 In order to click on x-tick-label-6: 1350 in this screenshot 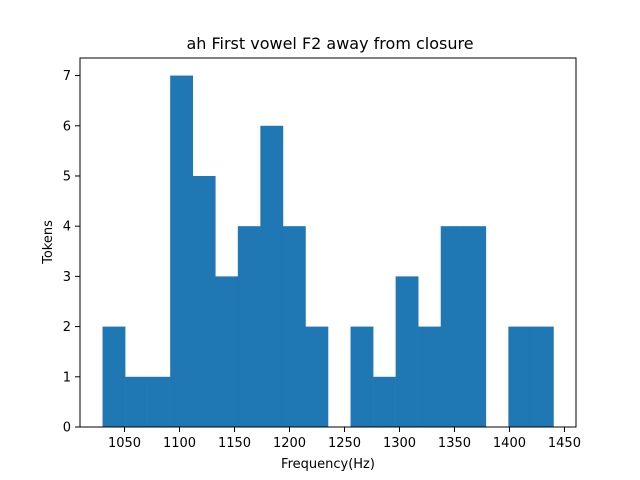, I will do `click(454, 443)`.